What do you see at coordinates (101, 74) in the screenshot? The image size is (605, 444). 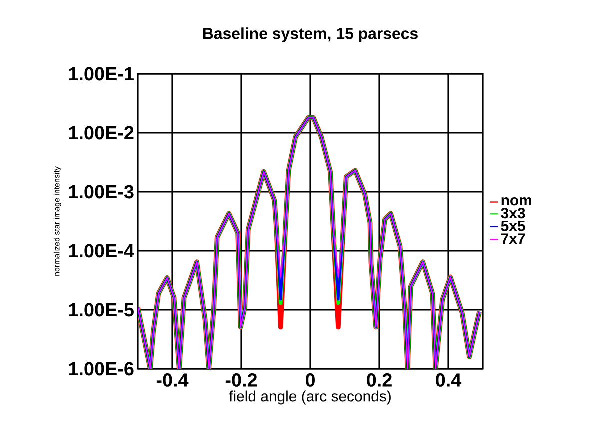 I see `y-tick-label: 1.00E-1` at bounding box center [101, 74].